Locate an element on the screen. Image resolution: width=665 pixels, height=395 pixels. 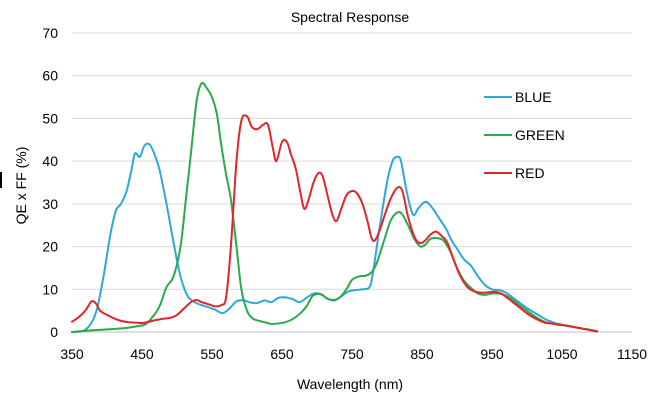
x-tick-label: 650 is located at coordinates (282, 354).